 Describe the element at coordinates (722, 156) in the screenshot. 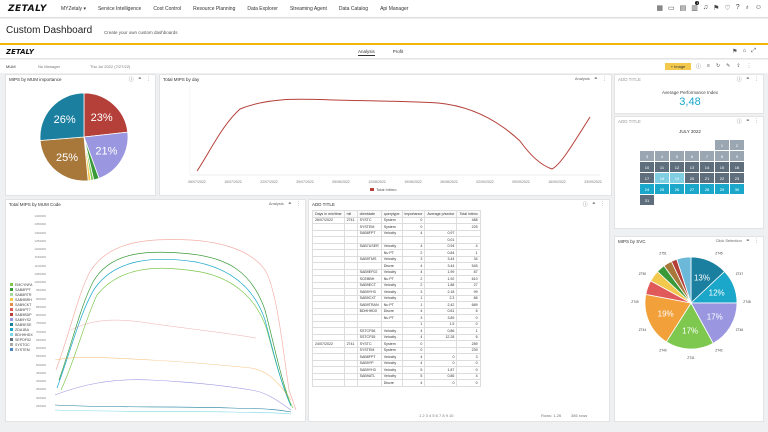

I see `calendar-day: 8` at that location.